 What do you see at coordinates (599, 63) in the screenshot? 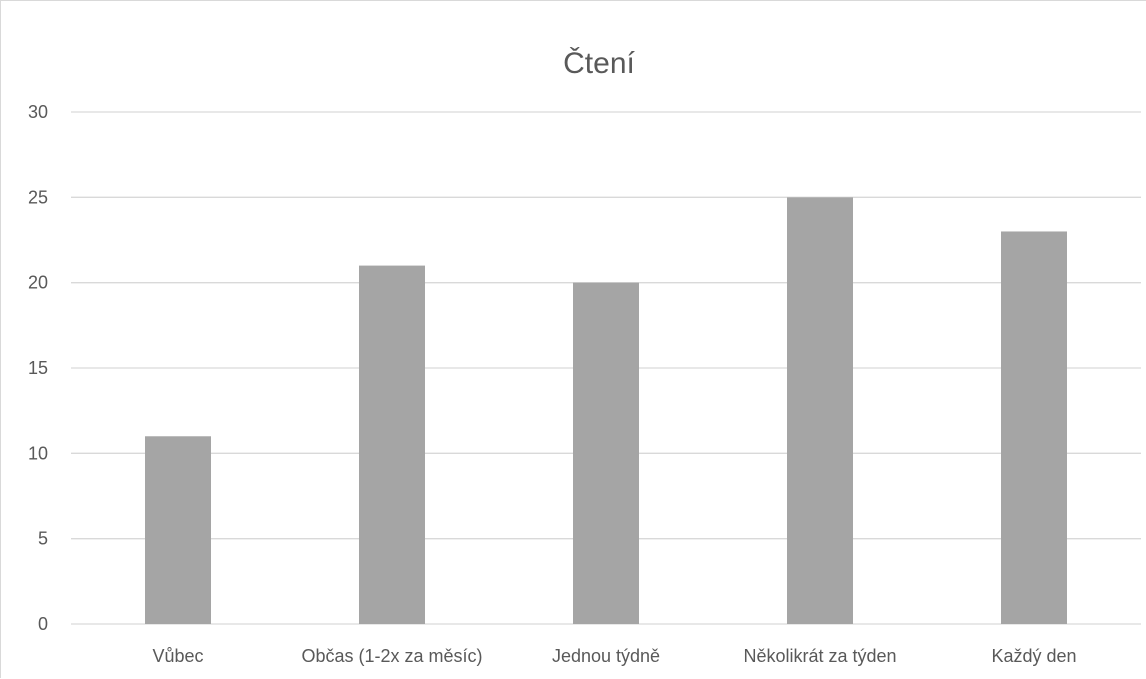
I see `chart-title: Čtení` at bounding box center [599, 63].